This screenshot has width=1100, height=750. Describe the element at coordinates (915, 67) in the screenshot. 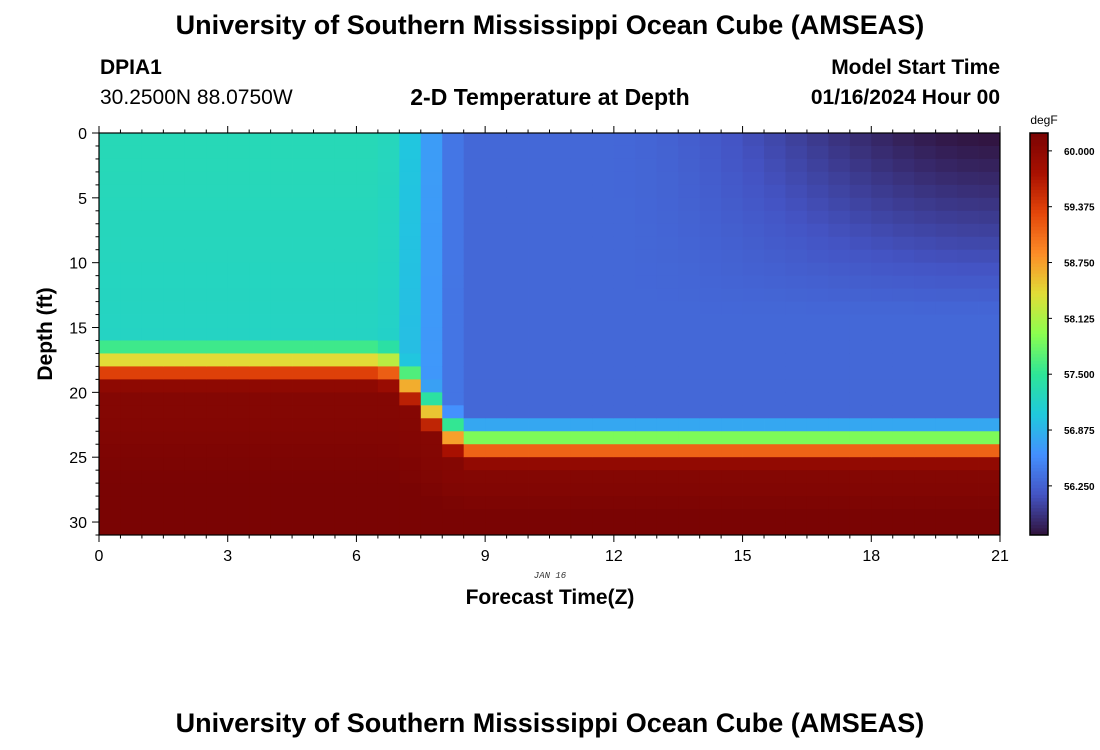

I see `model-start-label: Model Start Time` at that location.